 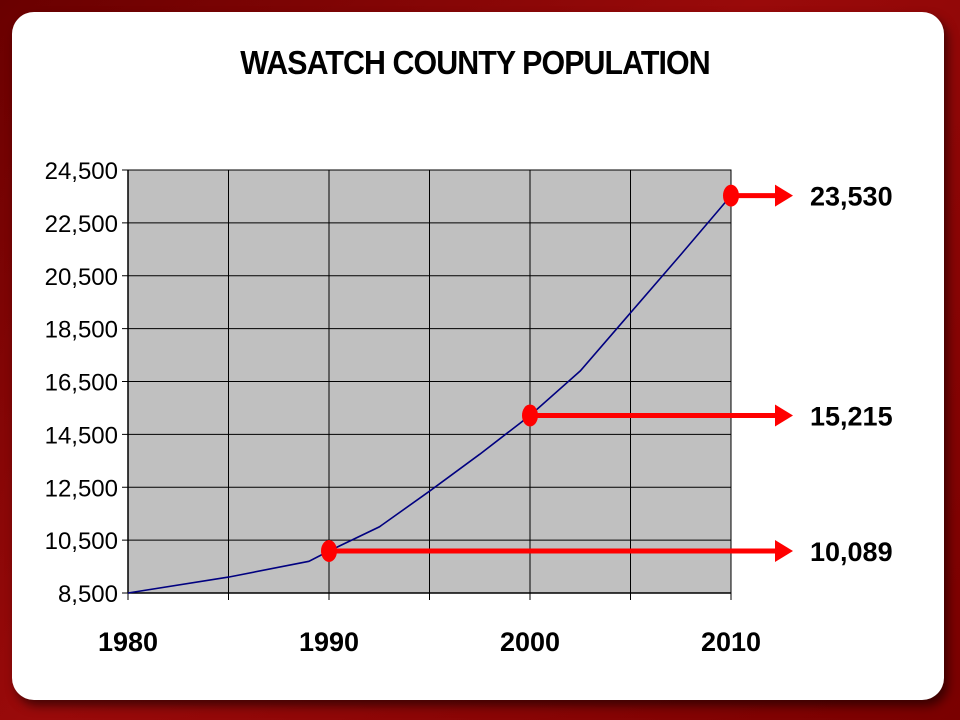 I want to click on y-tick-label: 18,500, so click(x=81, y=330).